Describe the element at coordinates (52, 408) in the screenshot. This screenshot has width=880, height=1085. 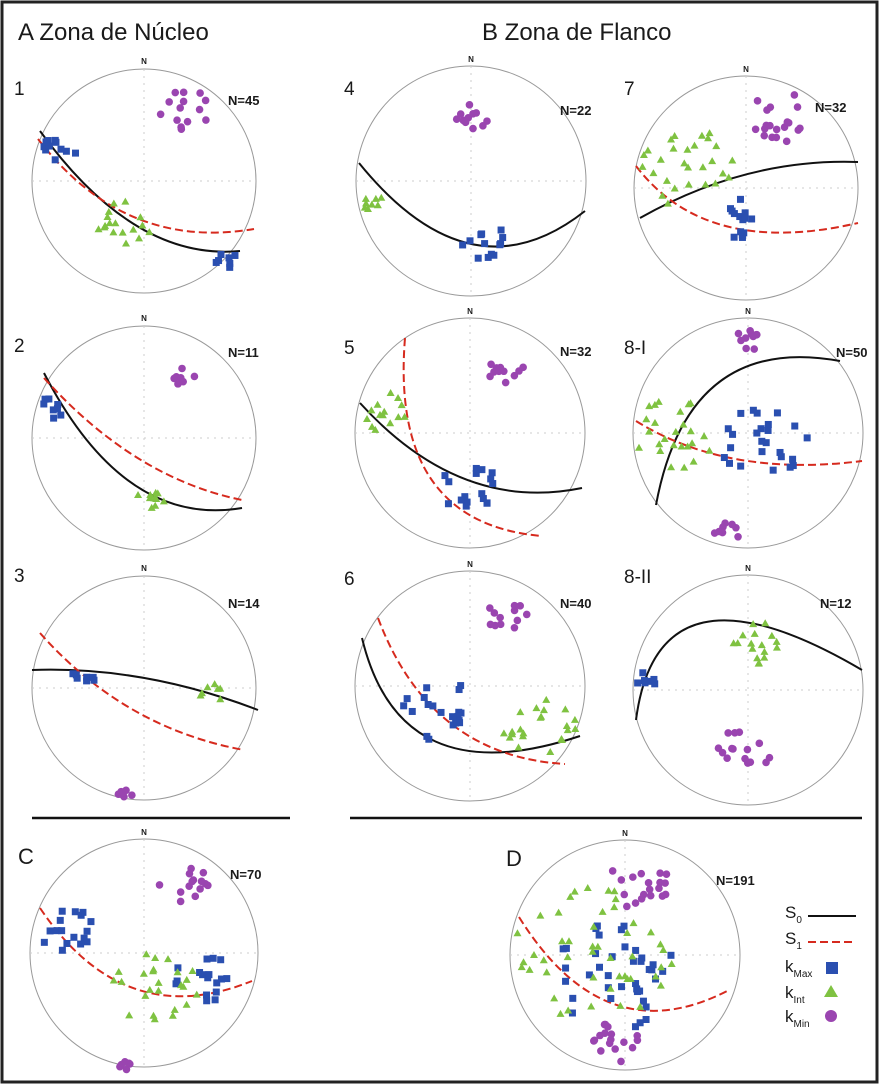
I see `kmax-cluster` at that location.